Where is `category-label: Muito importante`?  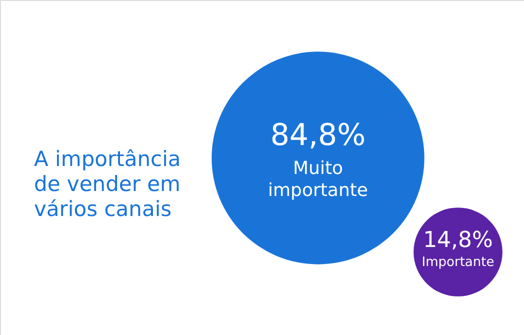
category-label: Muito importante is located at coordinates (318, 179).